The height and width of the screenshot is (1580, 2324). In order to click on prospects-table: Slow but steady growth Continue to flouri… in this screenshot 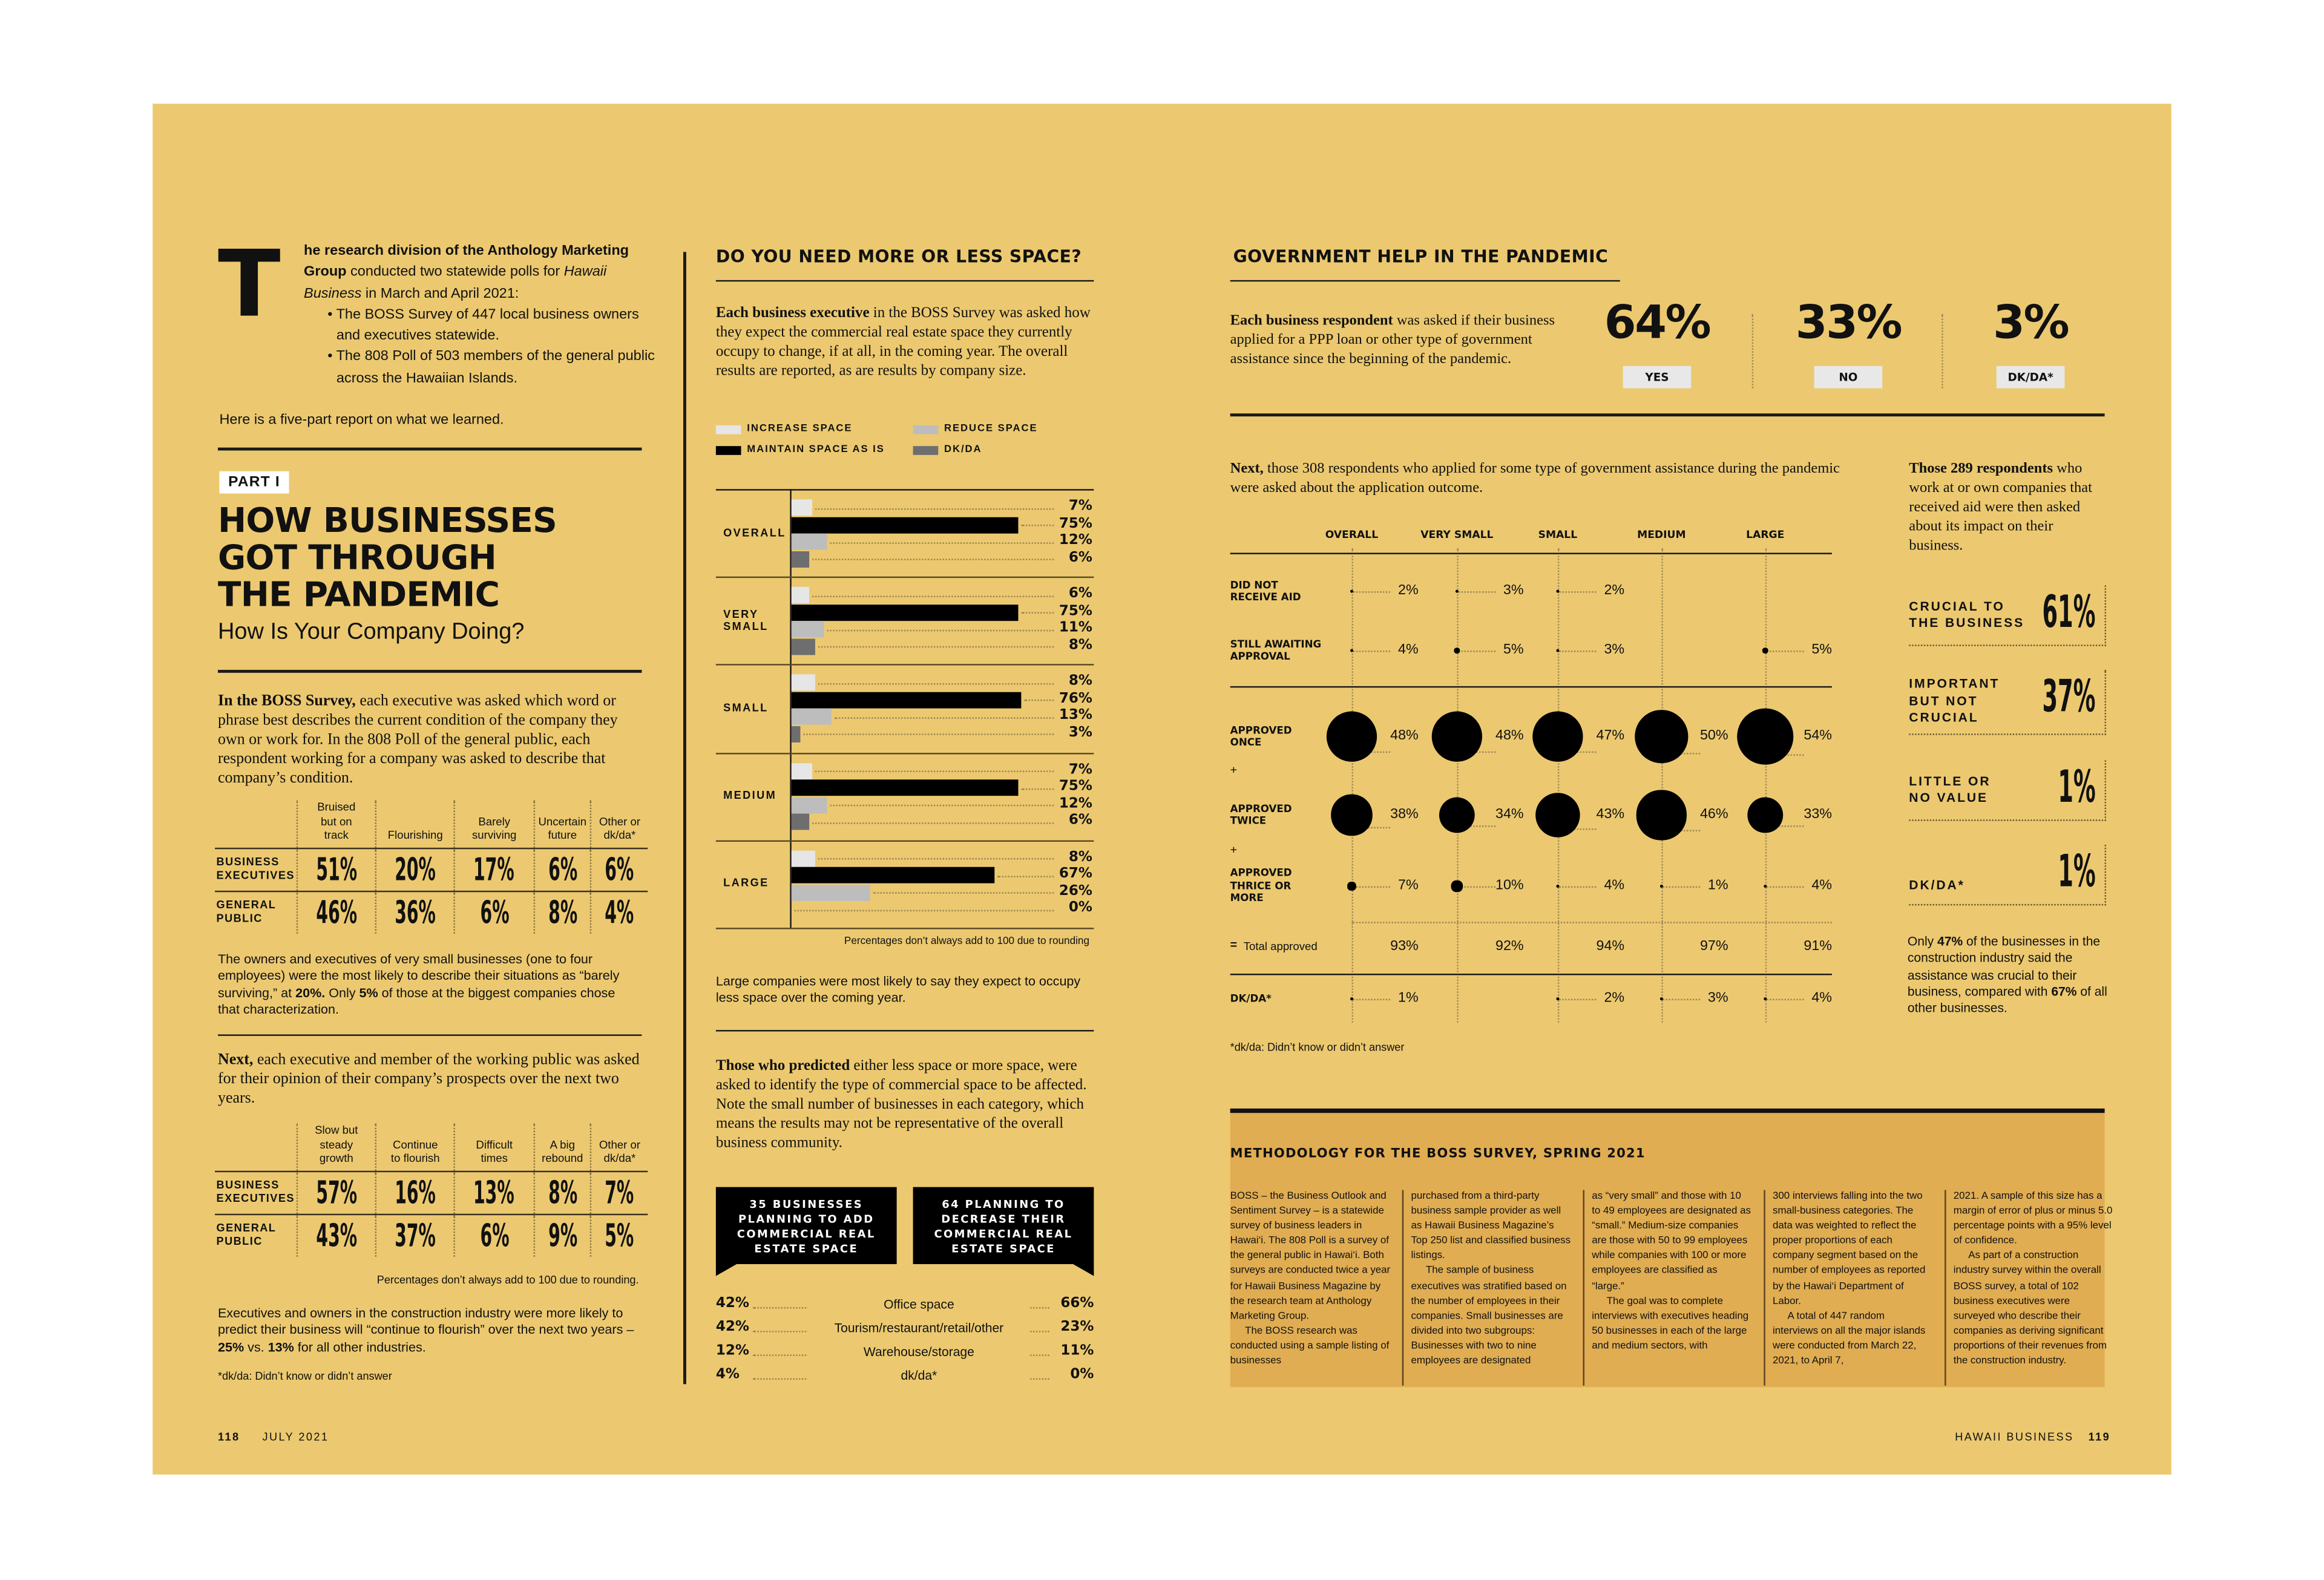, I will do `click(431, 1190)`.